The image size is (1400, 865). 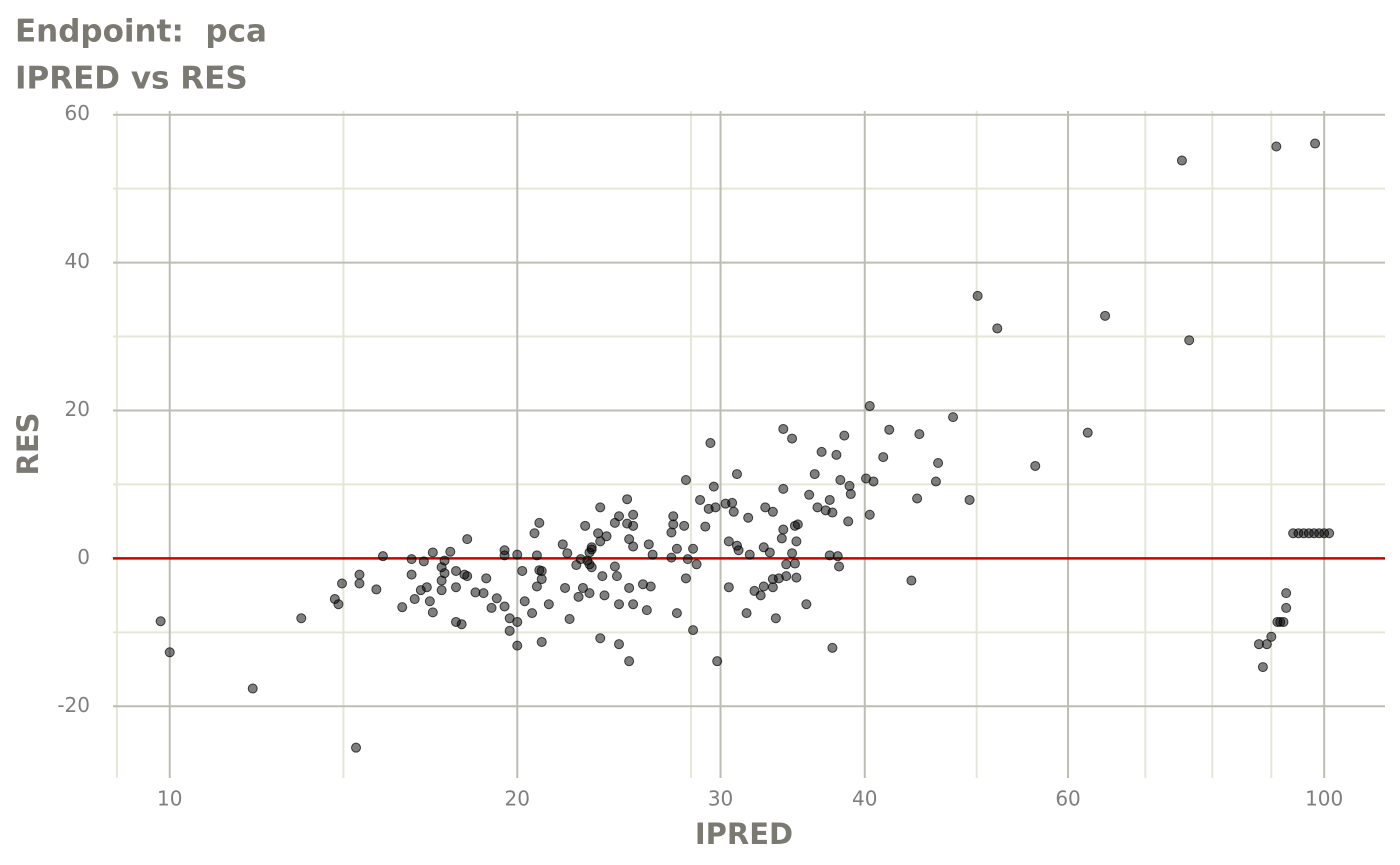 What do you see at coordinates (169, 799) in the screenshot?
I see `x-tick-label: 10` at bounding box center [169, 799].